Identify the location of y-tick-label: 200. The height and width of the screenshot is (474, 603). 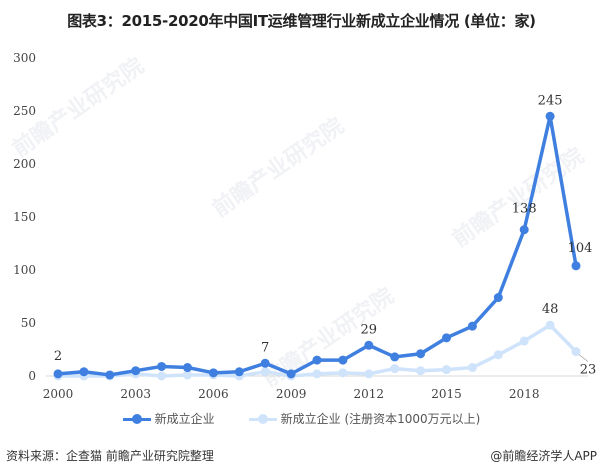
(24, 164).